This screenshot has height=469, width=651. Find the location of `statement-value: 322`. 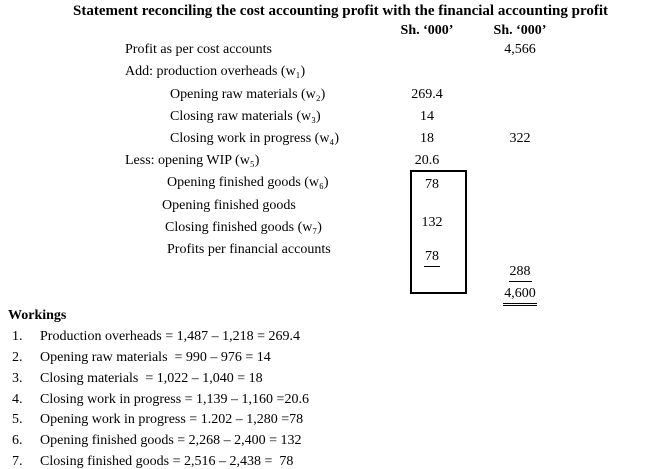

statement-value: 322 is located at coordinates (520, 138).